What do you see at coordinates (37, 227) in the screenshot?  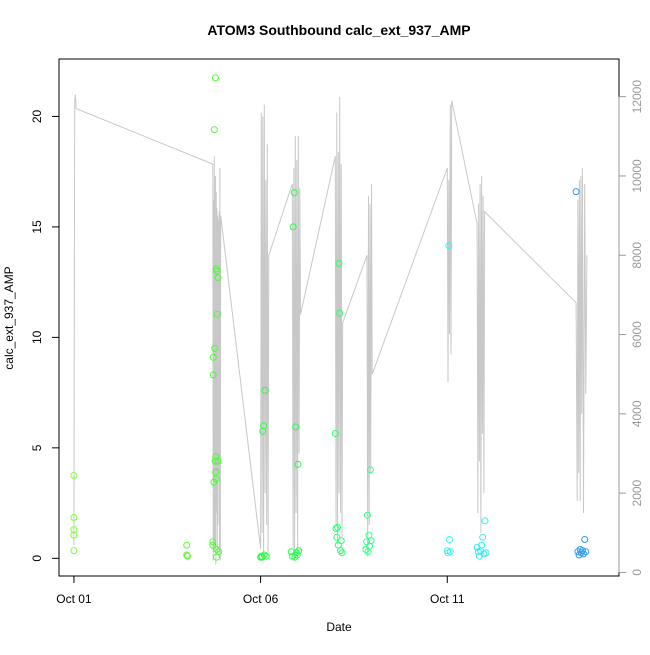 I see `y-tick-label: 15` at bounding box center [37, 227].